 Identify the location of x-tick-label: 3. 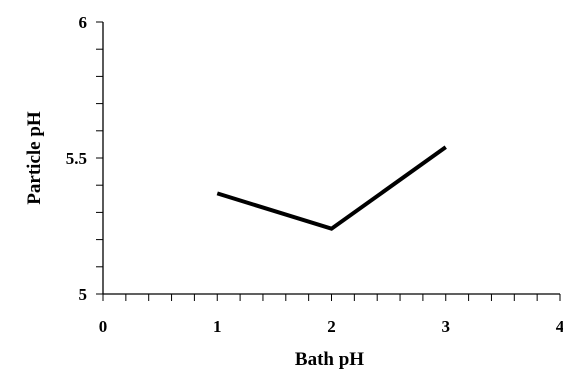
(446, 326).